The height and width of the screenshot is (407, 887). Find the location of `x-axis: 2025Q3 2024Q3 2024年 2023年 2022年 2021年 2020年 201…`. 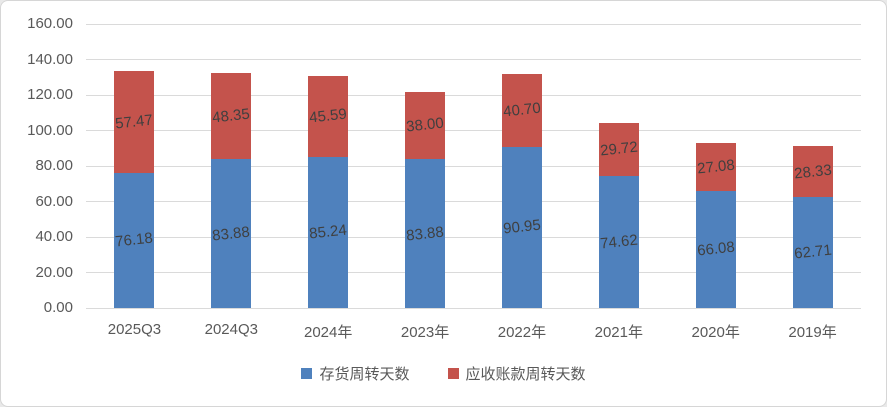

x-axis: 2025Q3 2024Q3 2024年 2023年 2022年 2021年 2020年 201… is located at coordinates (473, 331).